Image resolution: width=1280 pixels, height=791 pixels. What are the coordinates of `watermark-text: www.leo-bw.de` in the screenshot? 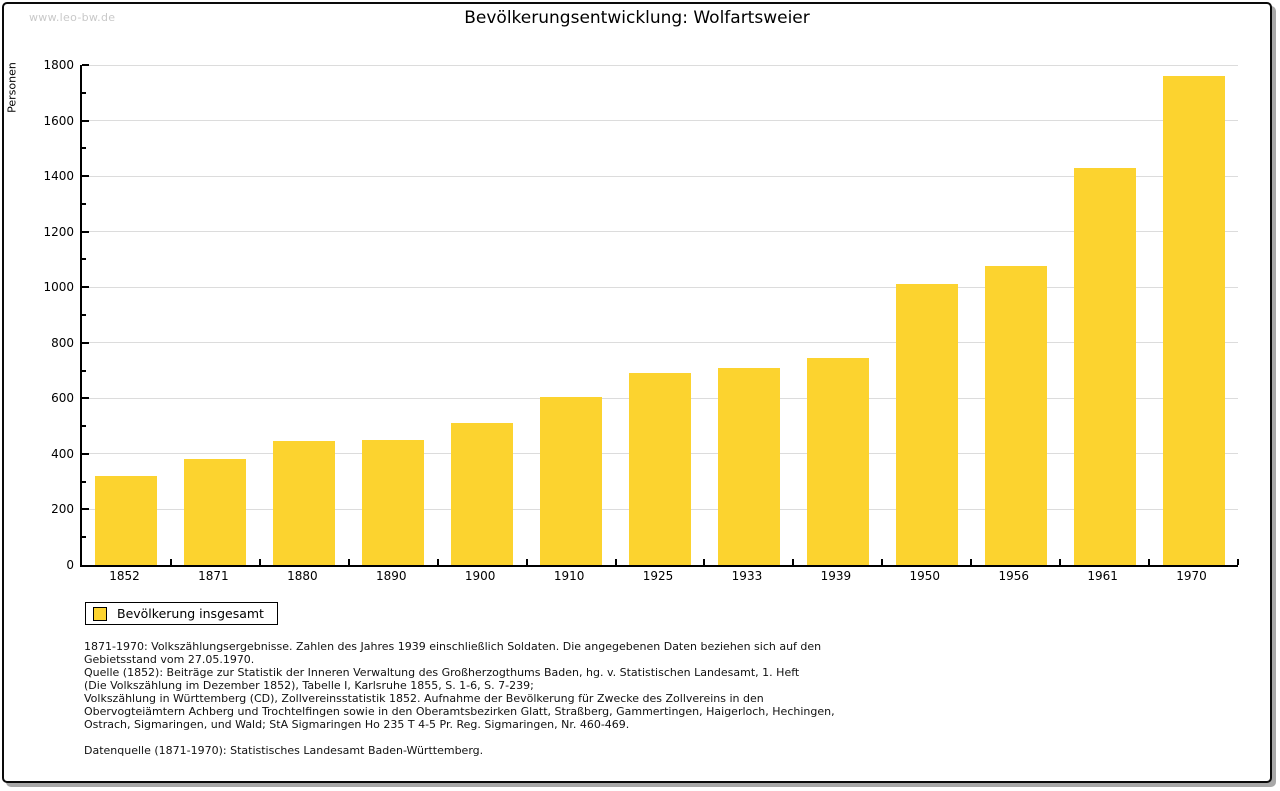 It's located at (72, 17).